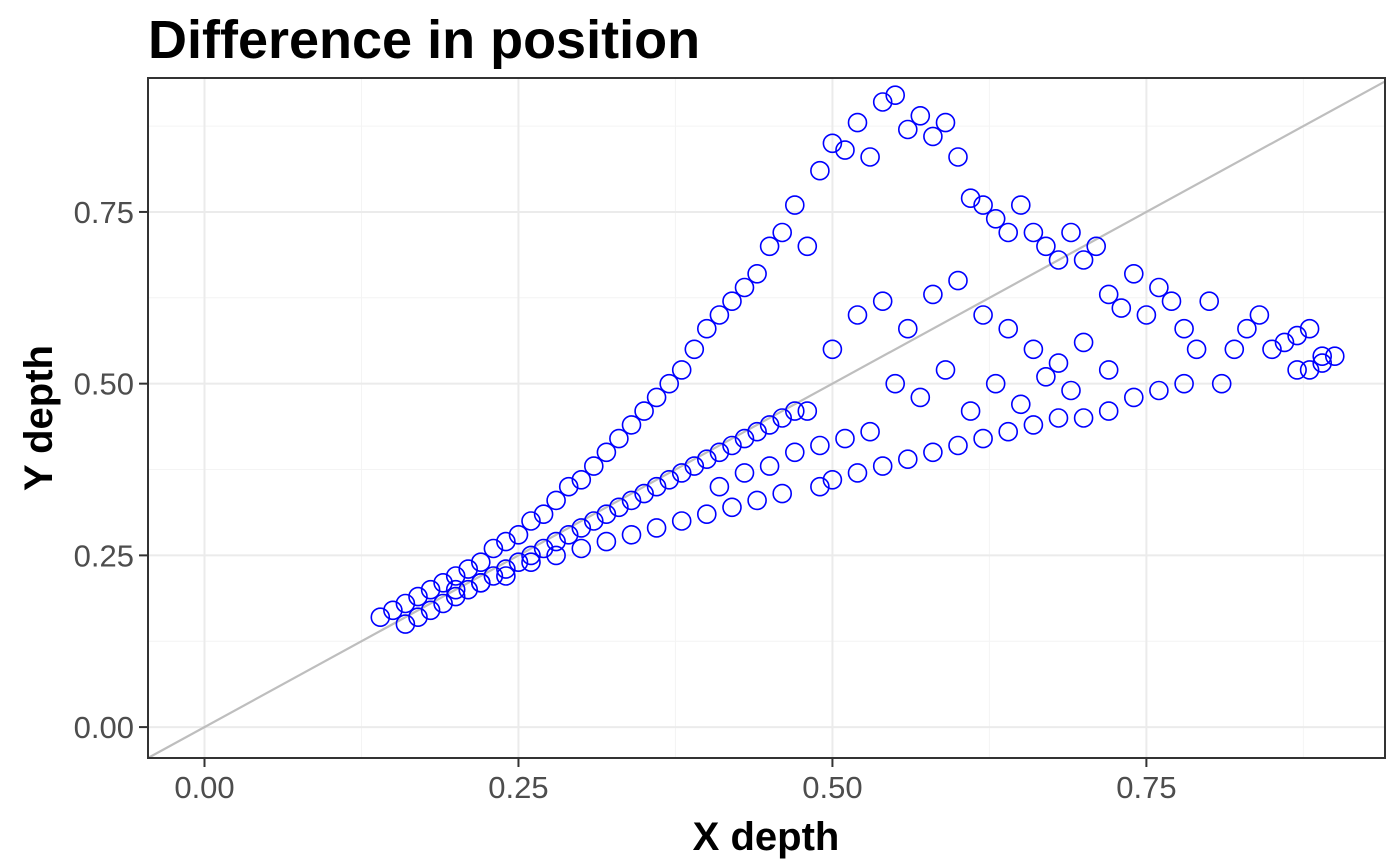 This screenshot has height=866, width=1400. What do you see at coordinates (111, 470) in the screenshot?
I see `y-axis-ticks: 0.00 0.25 0.50 0.75` at bounding box center [111, 470].